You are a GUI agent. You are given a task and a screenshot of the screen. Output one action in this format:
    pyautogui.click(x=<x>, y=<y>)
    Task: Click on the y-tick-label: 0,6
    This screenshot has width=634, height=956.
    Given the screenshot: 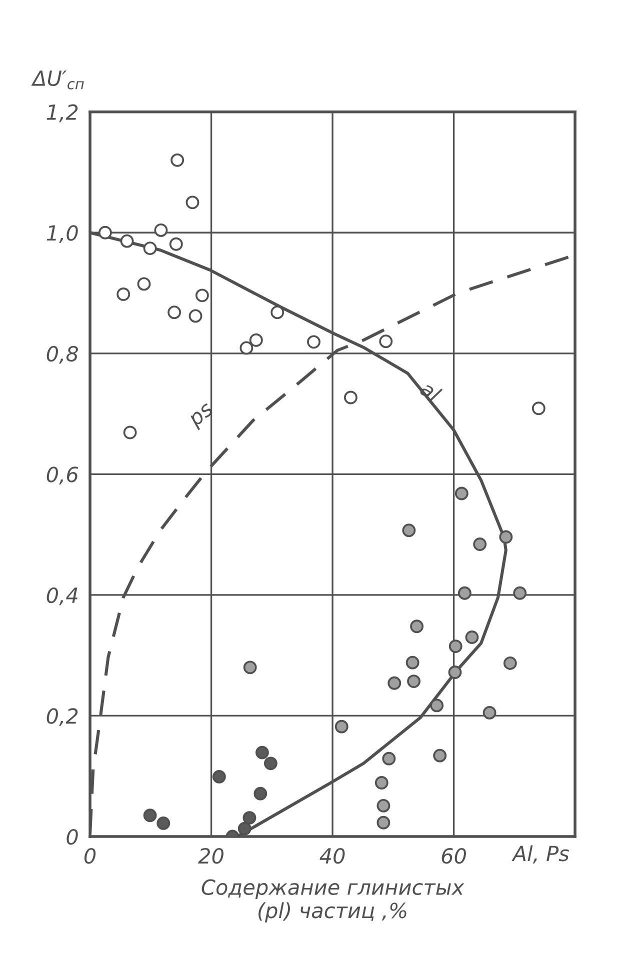 What is the action you would take?
    pyautogui.click(x=62, y=475)
    